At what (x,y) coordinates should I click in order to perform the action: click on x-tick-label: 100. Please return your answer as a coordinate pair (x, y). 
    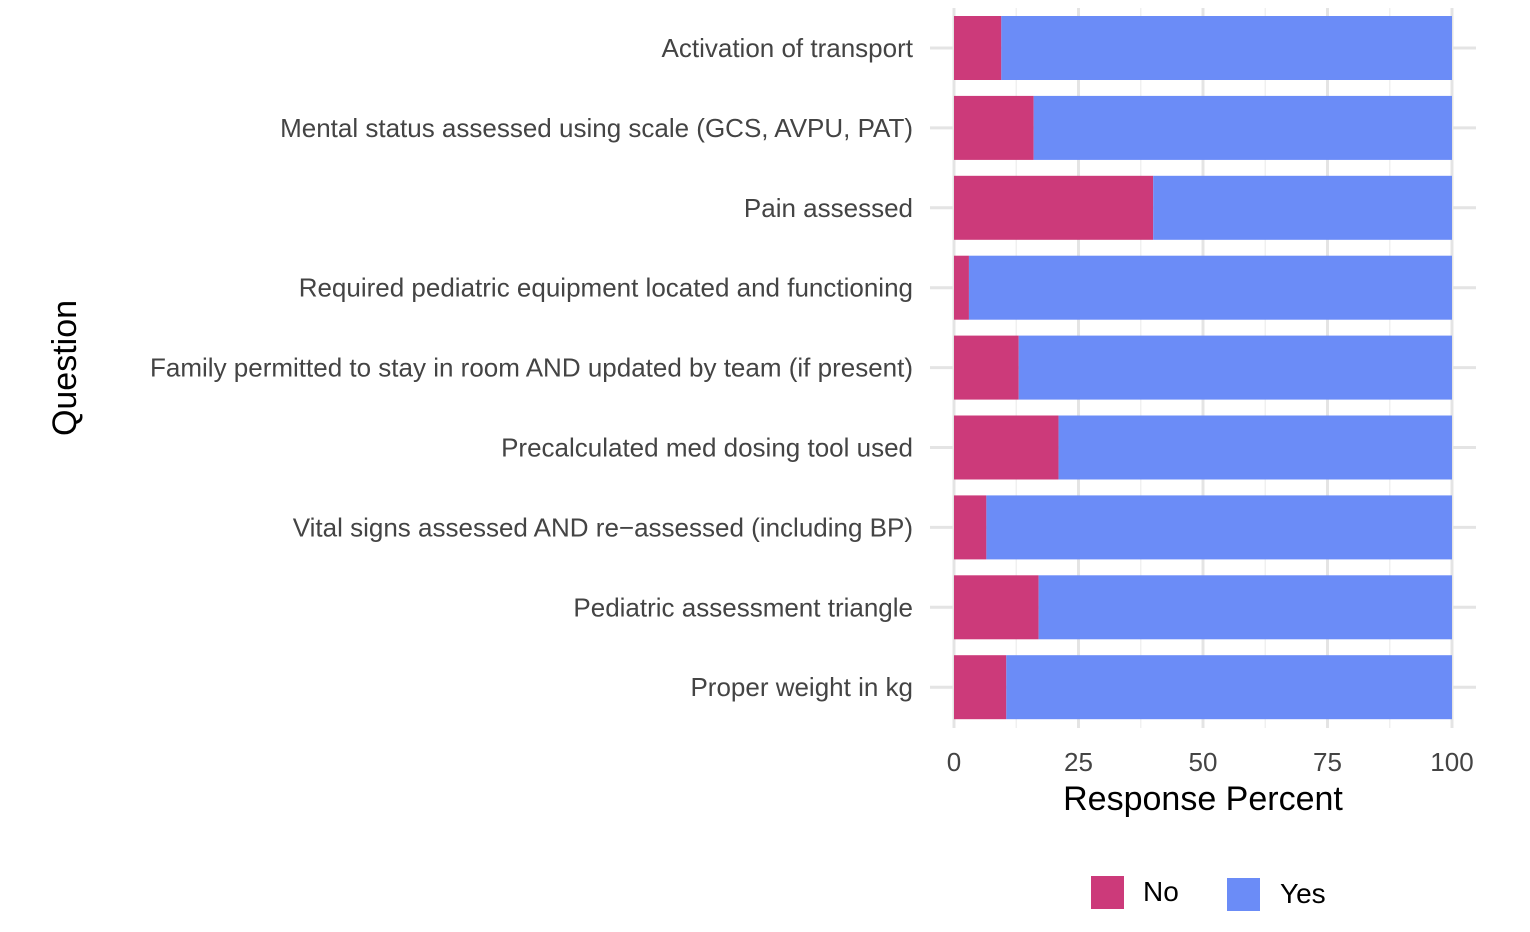
    Looking at the image, I should click on (1451, 762).